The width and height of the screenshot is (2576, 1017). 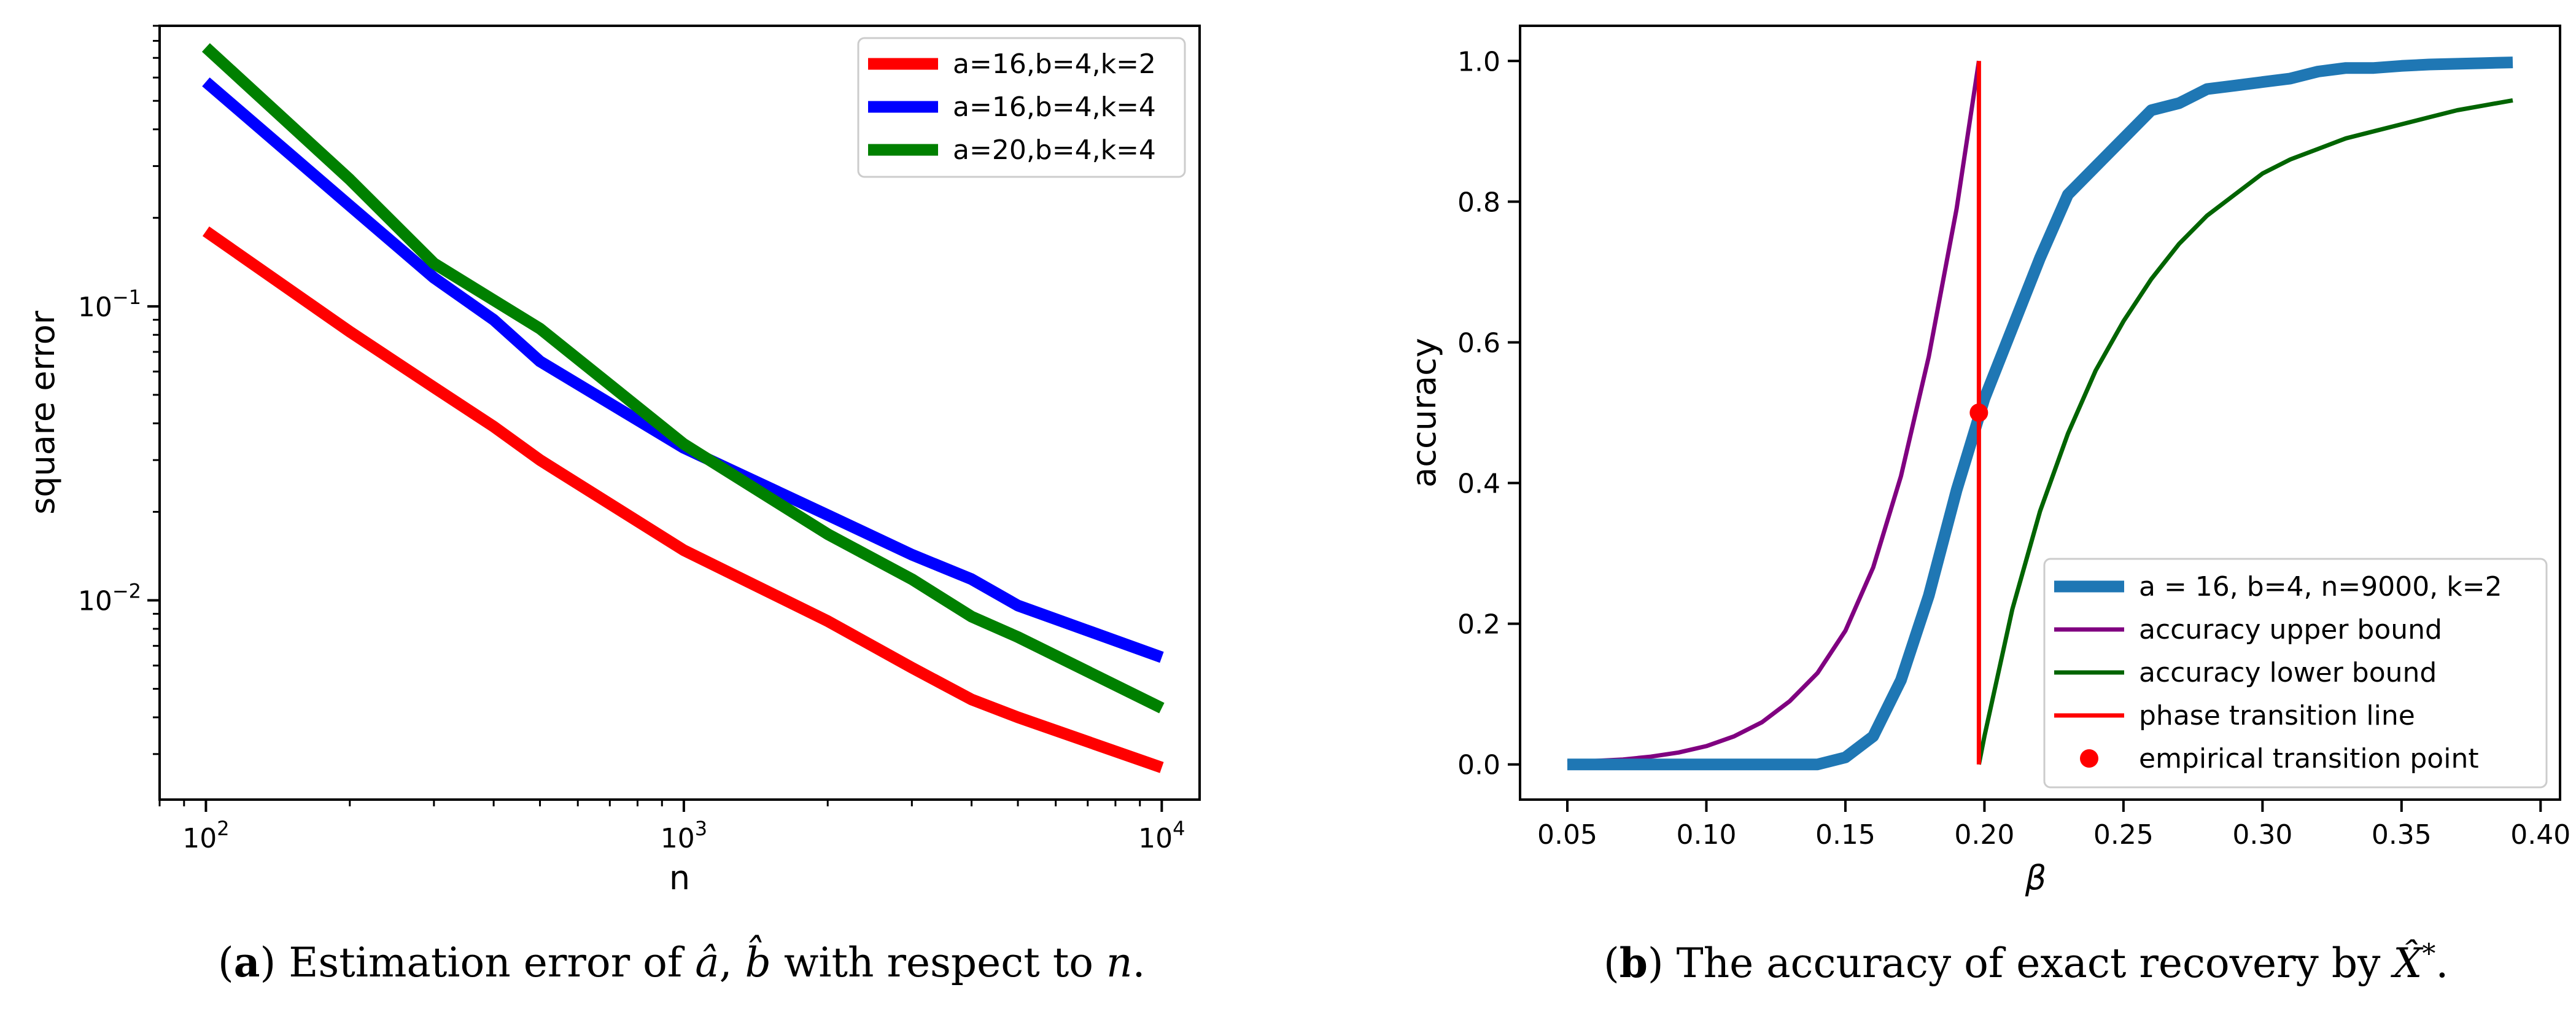 What do you see at coordinates (246, 962) in the screenshot?
I see `caption-a-label: a` at bounding box center [246, 962].